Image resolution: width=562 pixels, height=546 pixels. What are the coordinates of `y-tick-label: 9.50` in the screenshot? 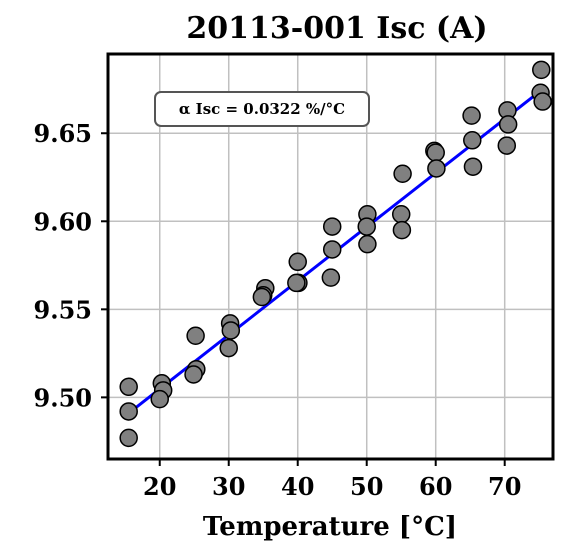 It's located at (63, 397).